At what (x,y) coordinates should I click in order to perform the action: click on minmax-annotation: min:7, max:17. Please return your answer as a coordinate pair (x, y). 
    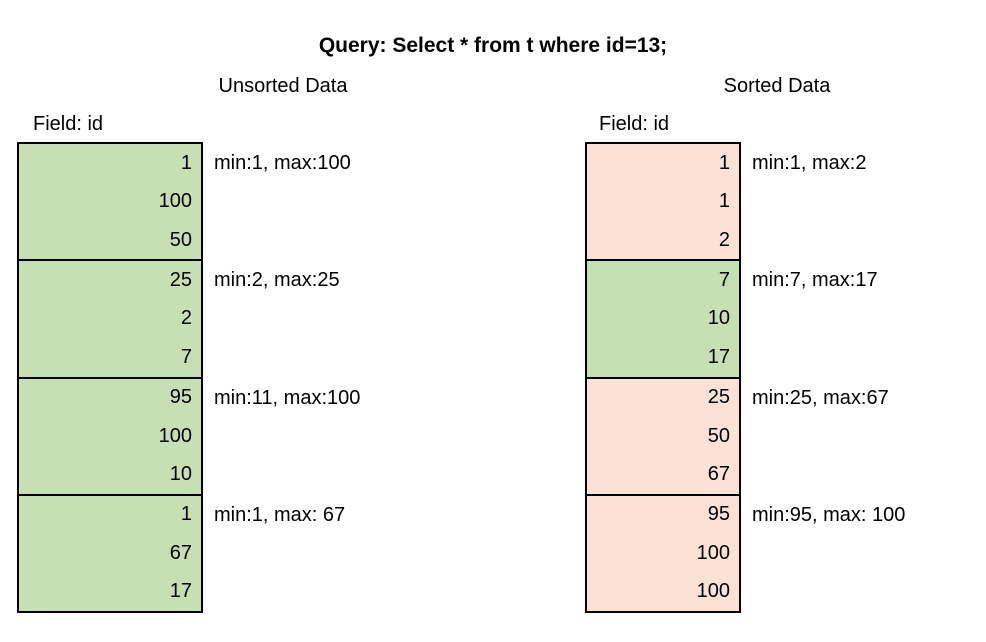
    Looking at the image, I should click on (815, 280).